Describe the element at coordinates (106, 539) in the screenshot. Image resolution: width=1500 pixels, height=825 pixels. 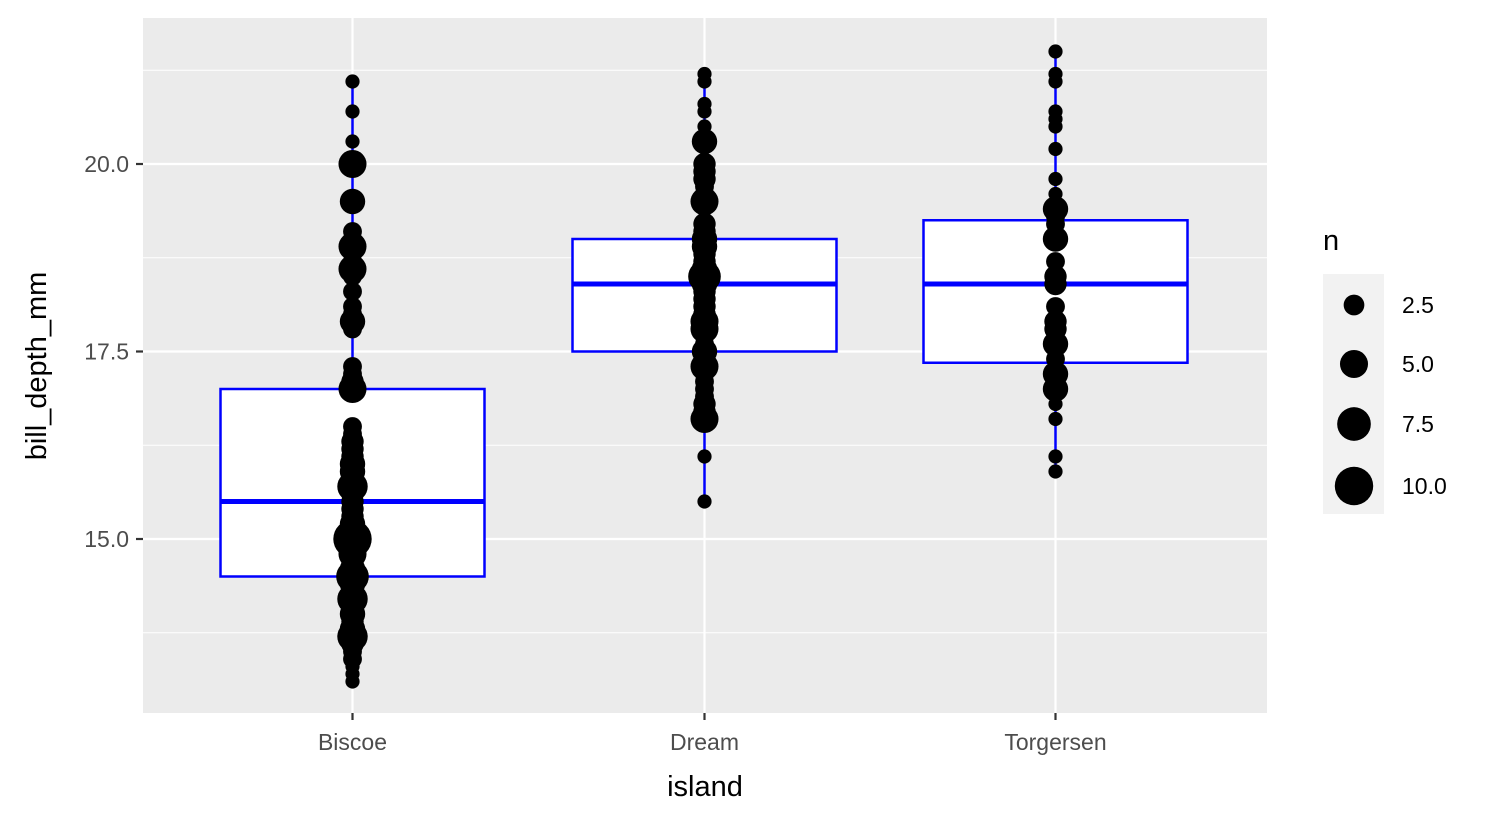
I see `y-tick-label: 15.0` at that location.